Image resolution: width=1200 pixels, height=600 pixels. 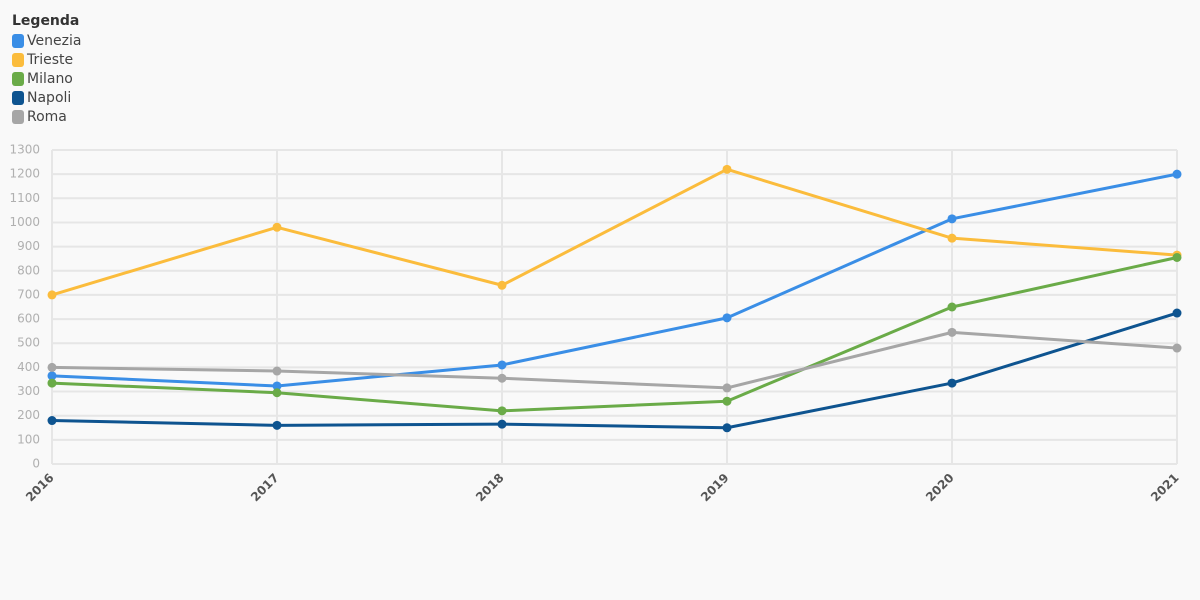 I want to click on legend-label: Milano, so click(x=50, y=79).